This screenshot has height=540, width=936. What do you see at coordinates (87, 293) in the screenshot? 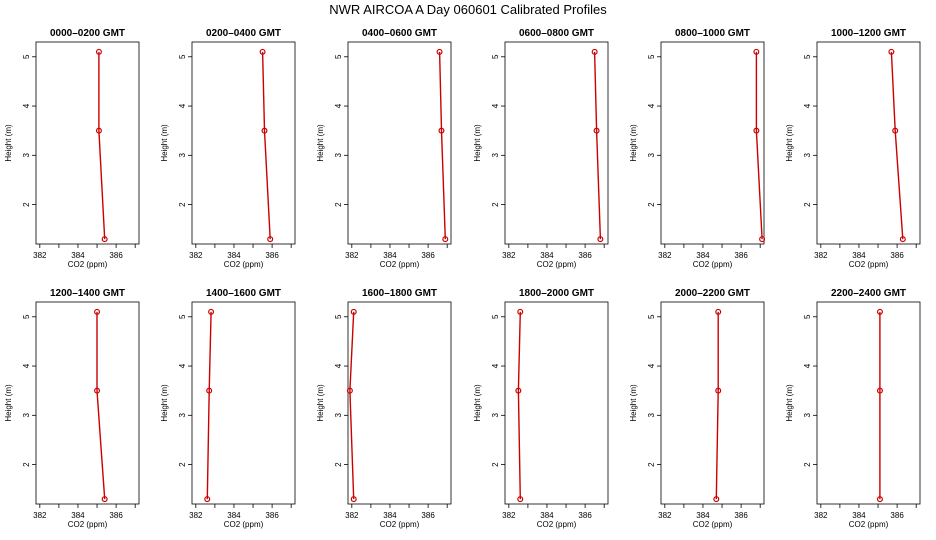
I see `panel-title: 1200–1400 GMT` at bounding box center [87, 293].